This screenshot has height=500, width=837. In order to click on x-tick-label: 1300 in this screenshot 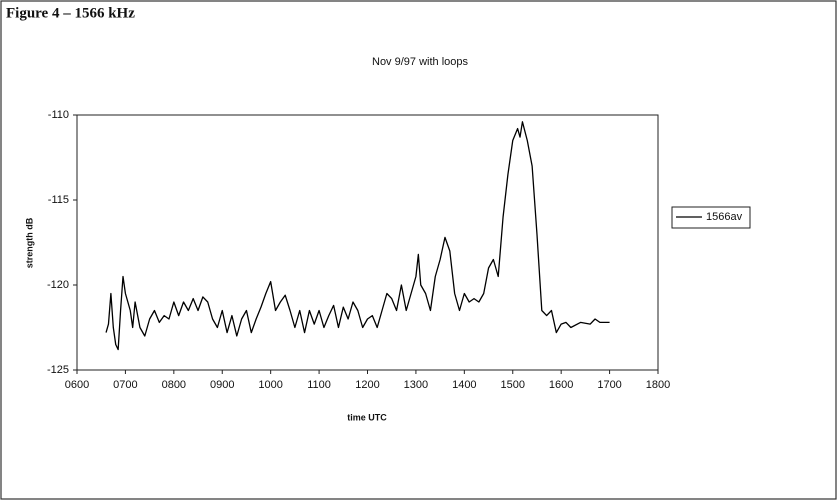, I will do `click(416, 385)`.